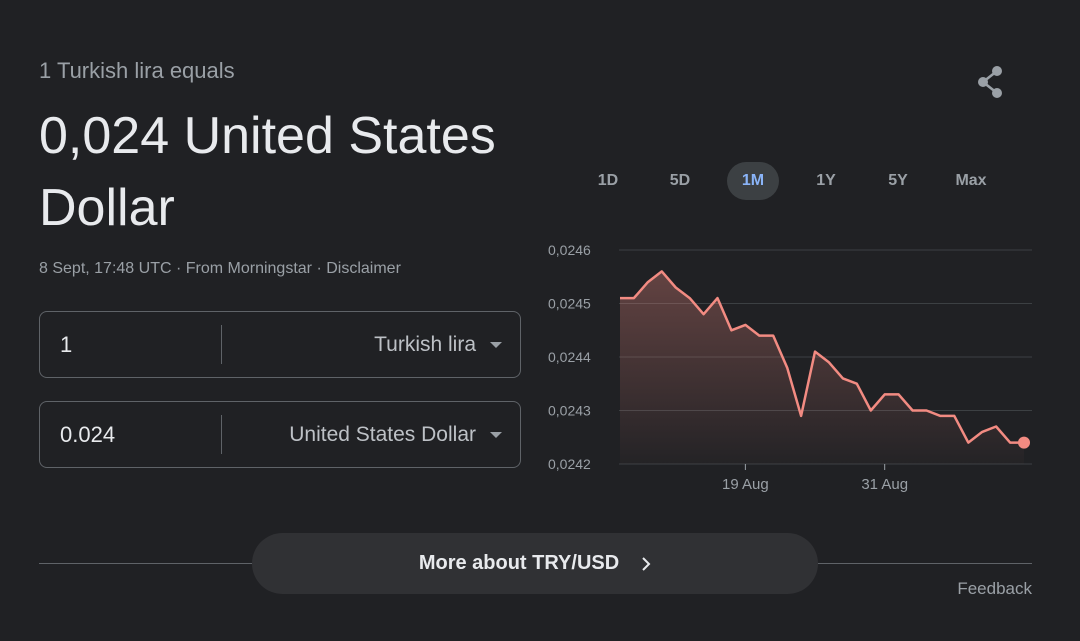 This screenshot has width=1080, height=641. I want to click on current-value-dot, so click(1024, 442).